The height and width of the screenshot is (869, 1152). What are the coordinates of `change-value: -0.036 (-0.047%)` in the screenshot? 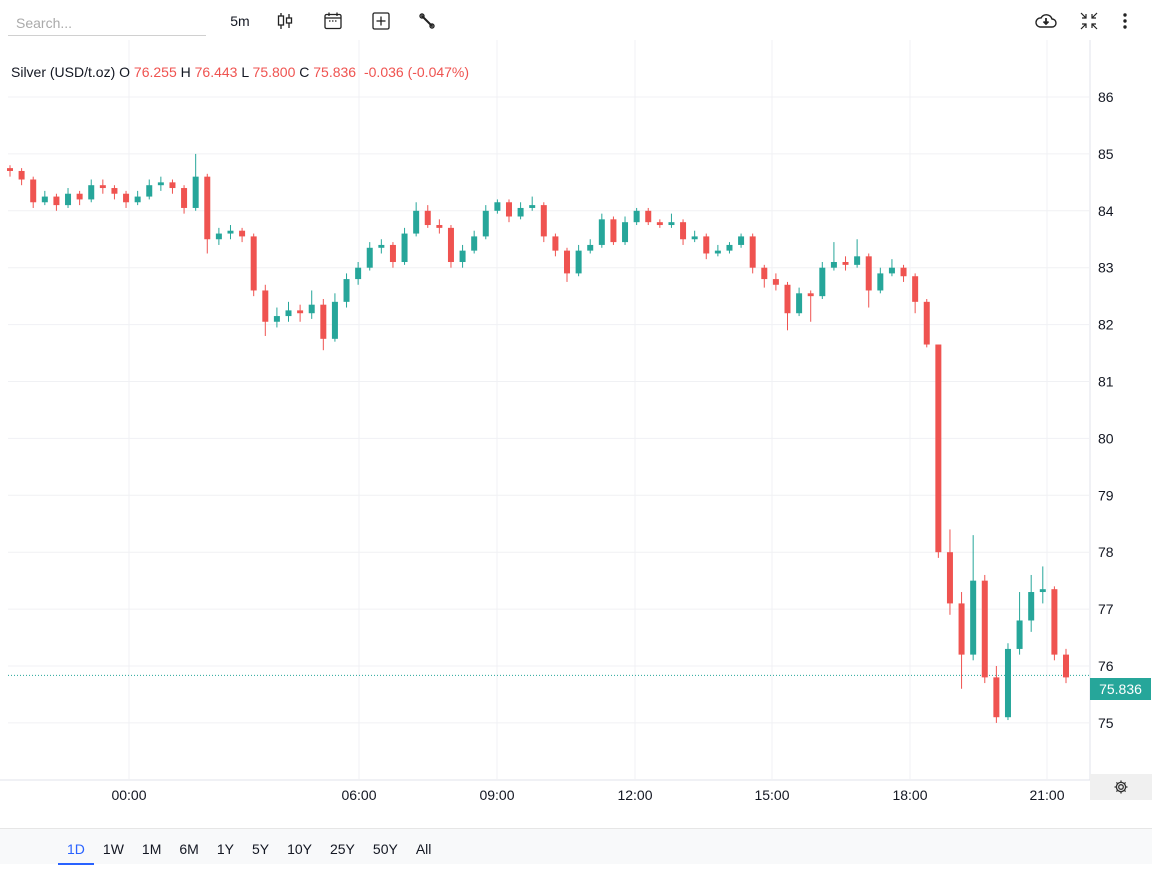 It's located at (416, 72).